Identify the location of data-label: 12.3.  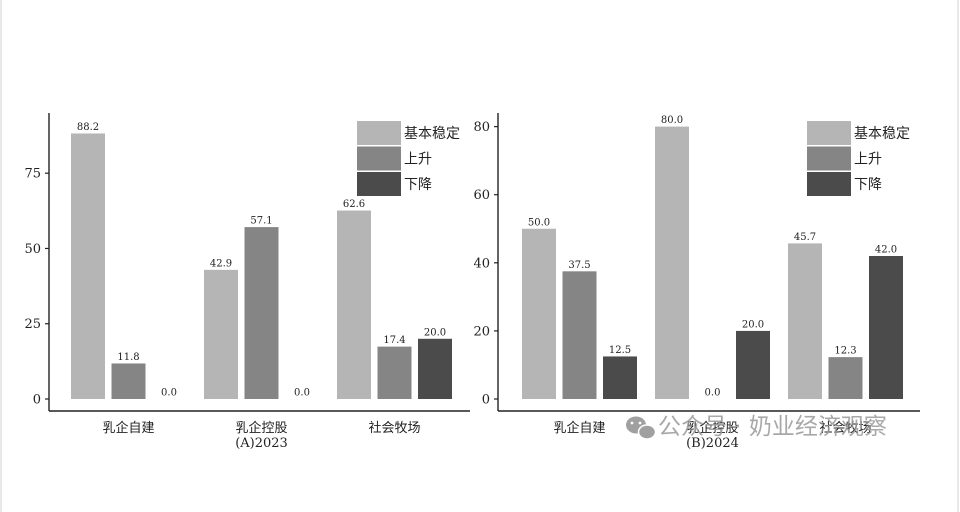
(845, 351).